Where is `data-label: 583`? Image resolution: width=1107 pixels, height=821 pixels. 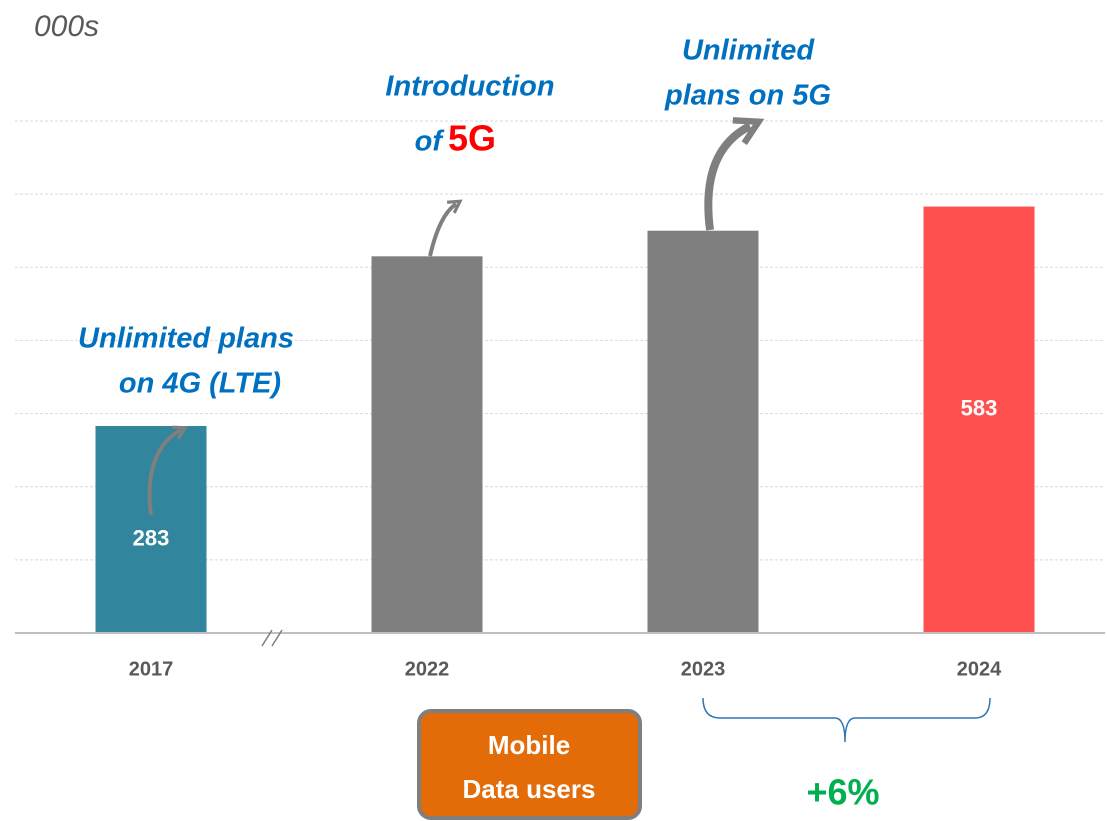
data-label: 583 is located at coordinates (979, 408).